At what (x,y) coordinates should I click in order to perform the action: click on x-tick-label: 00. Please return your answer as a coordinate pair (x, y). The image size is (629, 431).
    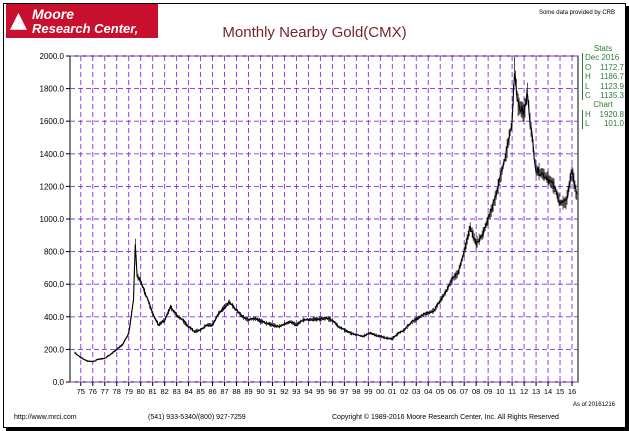
    Looking at the image, I should click on (380, 391).